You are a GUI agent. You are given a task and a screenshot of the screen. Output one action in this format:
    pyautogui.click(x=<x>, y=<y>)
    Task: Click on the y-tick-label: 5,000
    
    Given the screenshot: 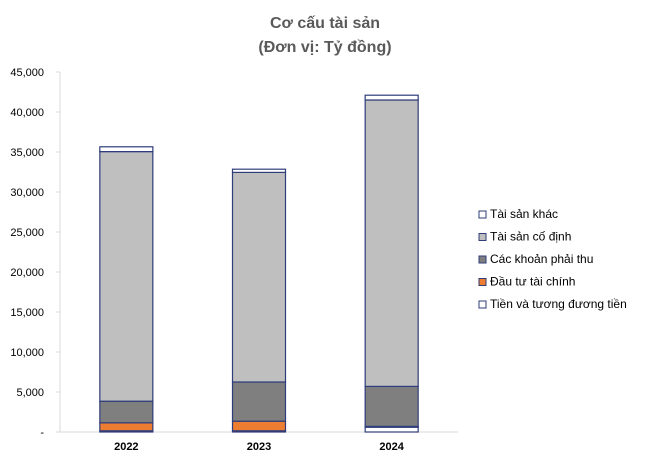 What is the action you would take?
    pyautogui.click(x=30, y=393)
    